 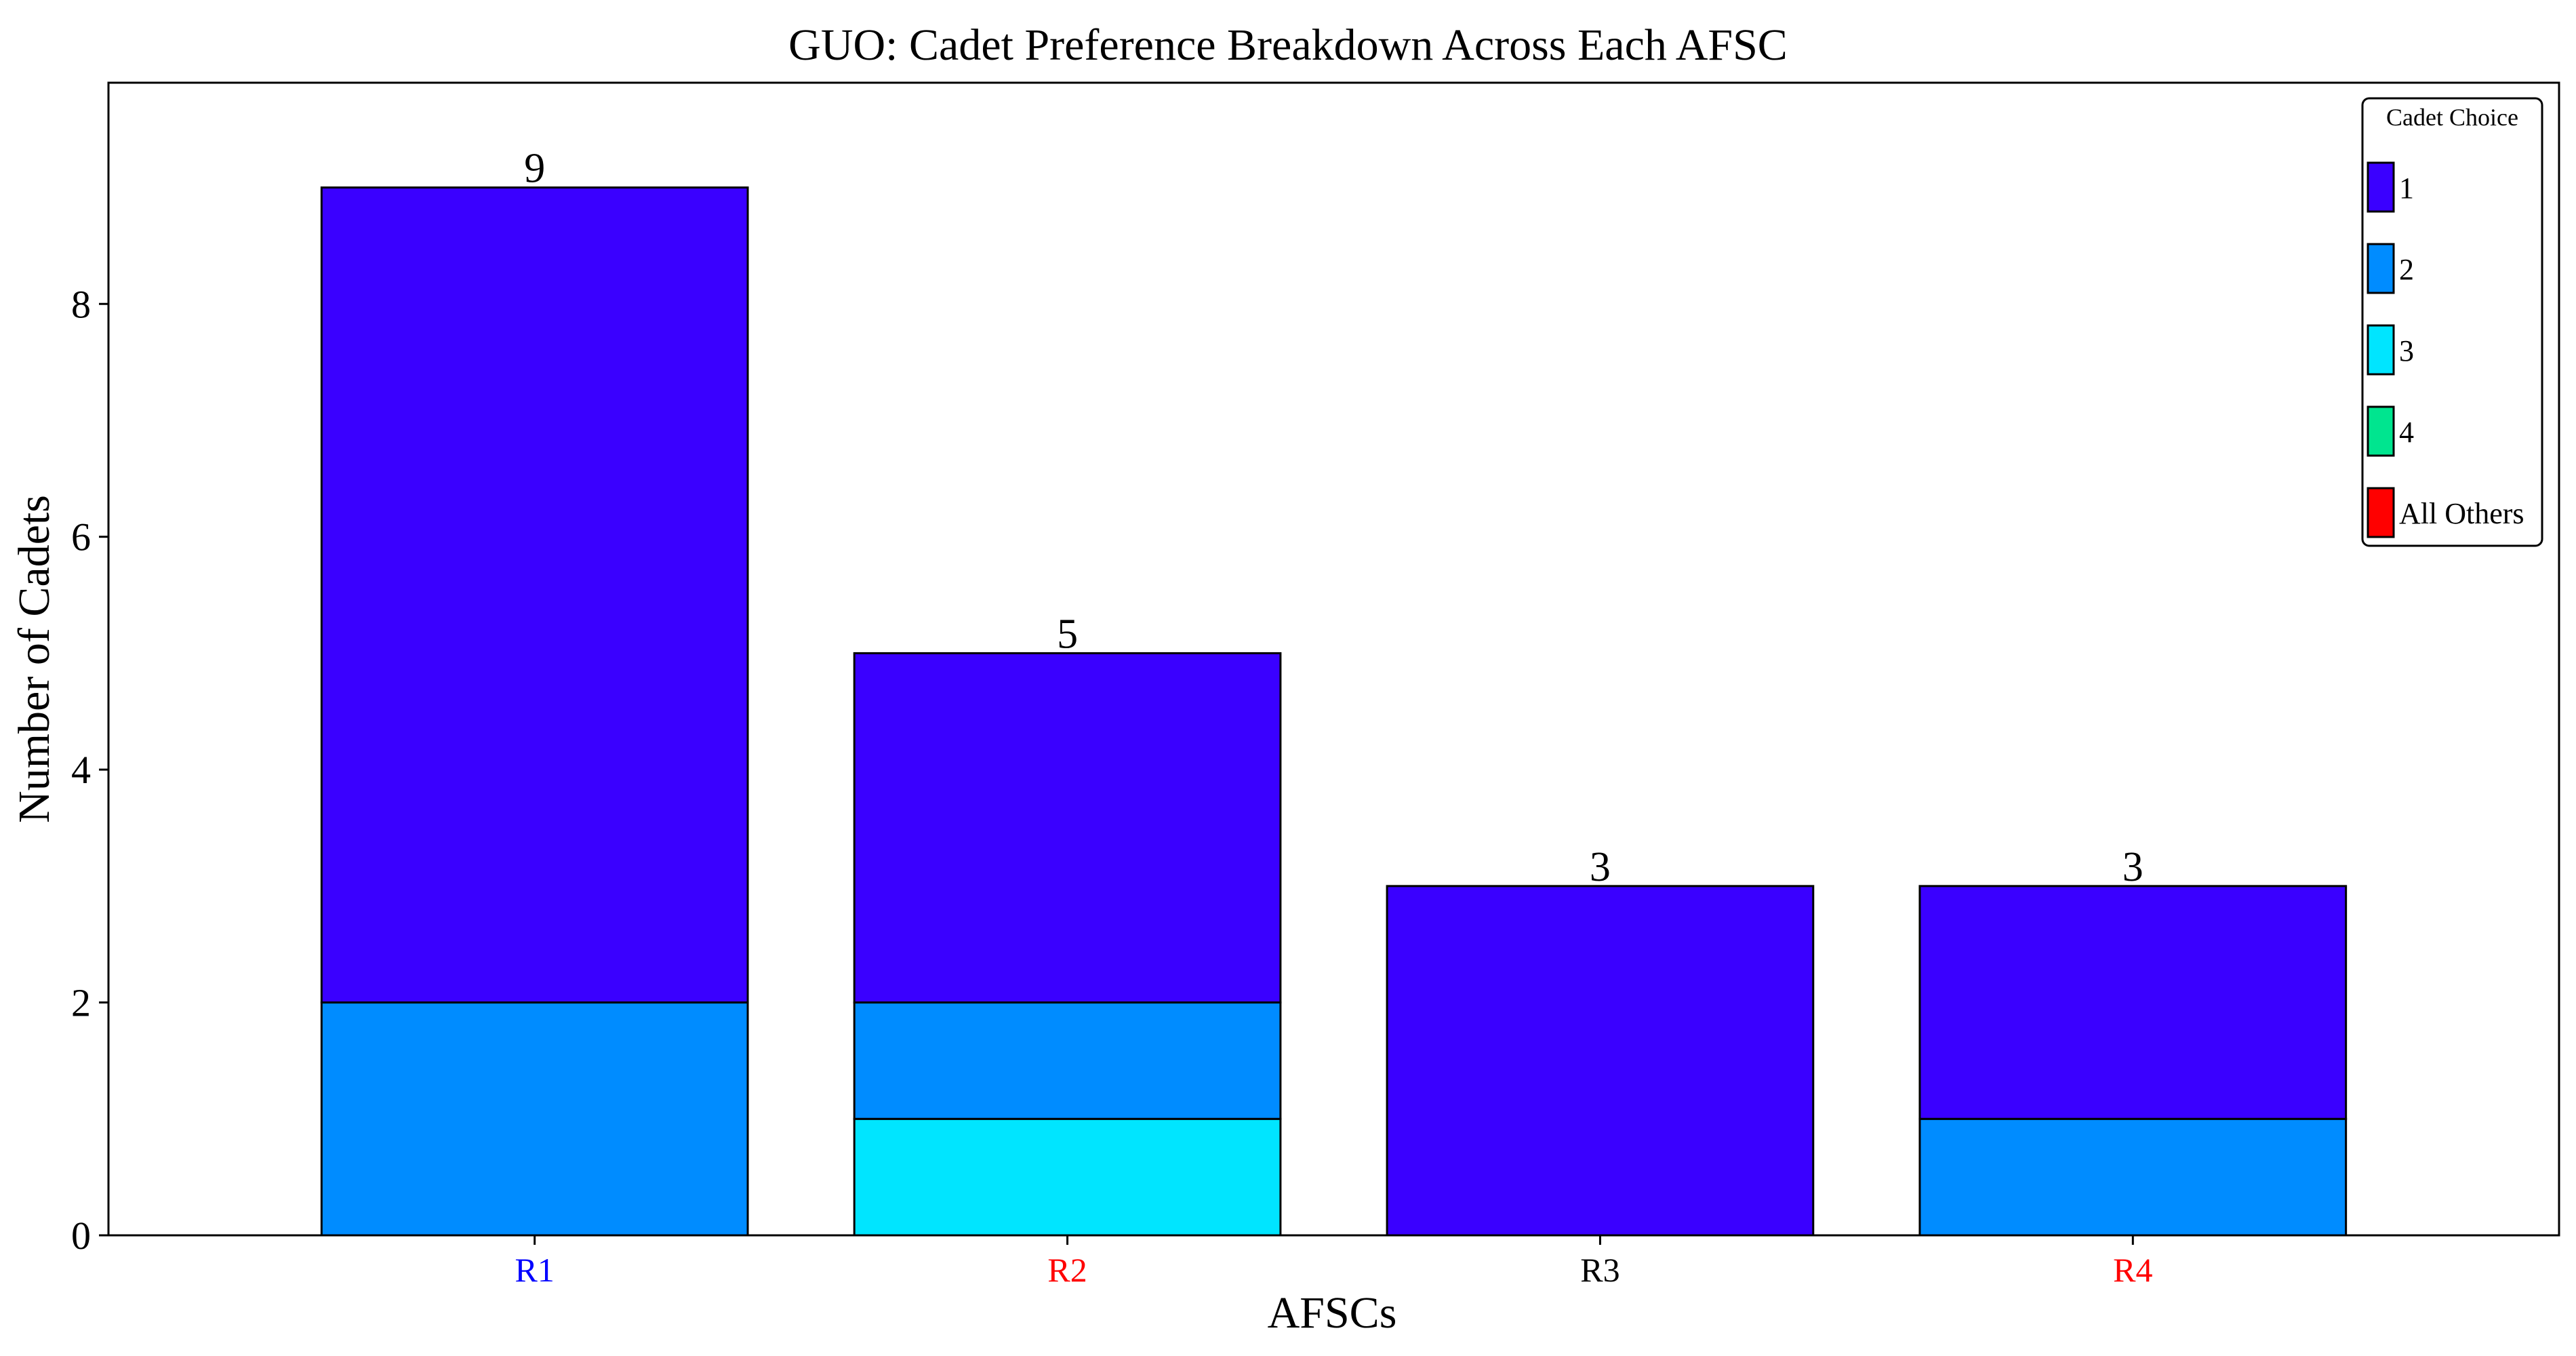 I want to click on y-axis: 0 2 4 6 8, so click(x=89, y=770).